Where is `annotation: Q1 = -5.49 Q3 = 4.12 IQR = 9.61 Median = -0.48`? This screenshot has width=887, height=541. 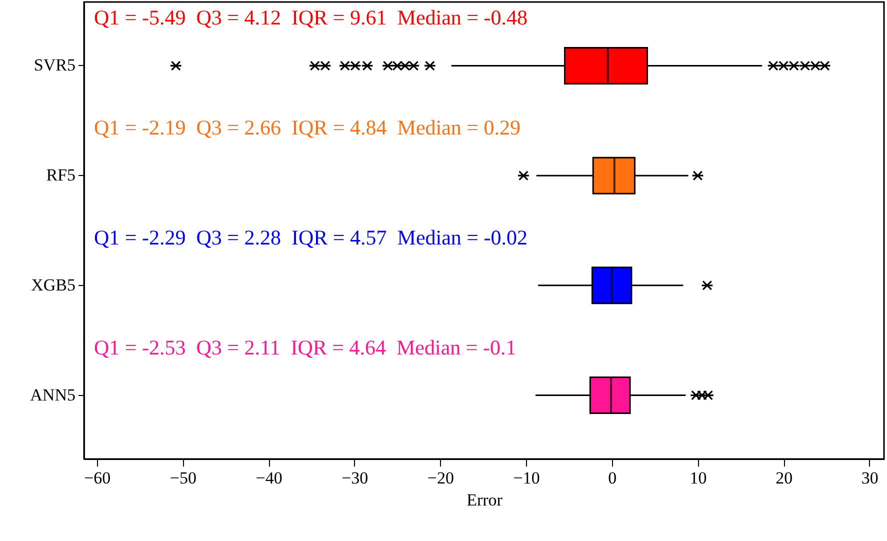 annotation: Q1 = -5.49 Q3 = 4.12 IQR = 9.61 Median = -0.48 is located at coordinates (311, 18).